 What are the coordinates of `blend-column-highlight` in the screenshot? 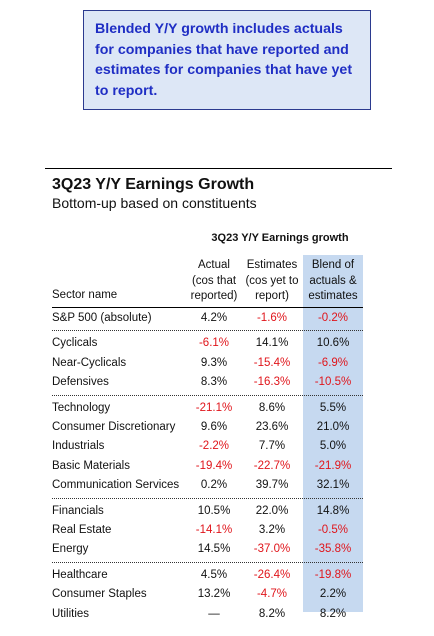 It's located at (333, 433).